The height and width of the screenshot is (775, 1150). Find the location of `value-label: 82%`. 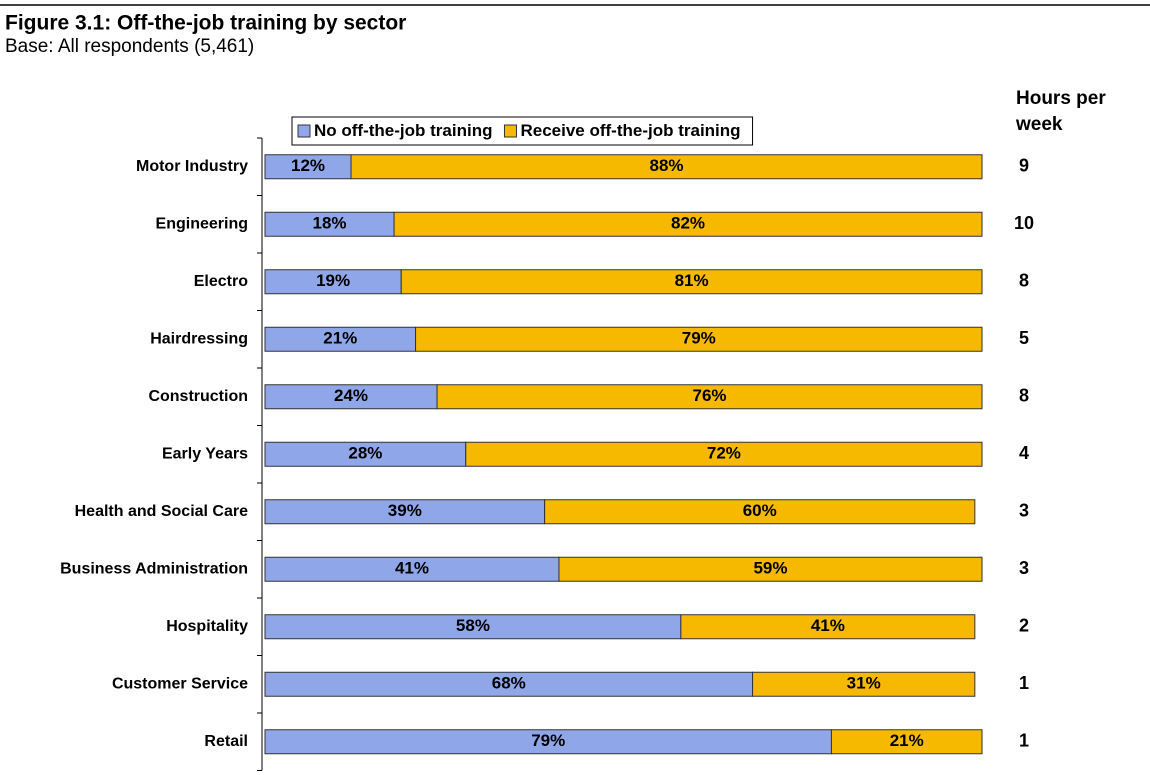

value-label: 82% is located at coordinates (688, 223).